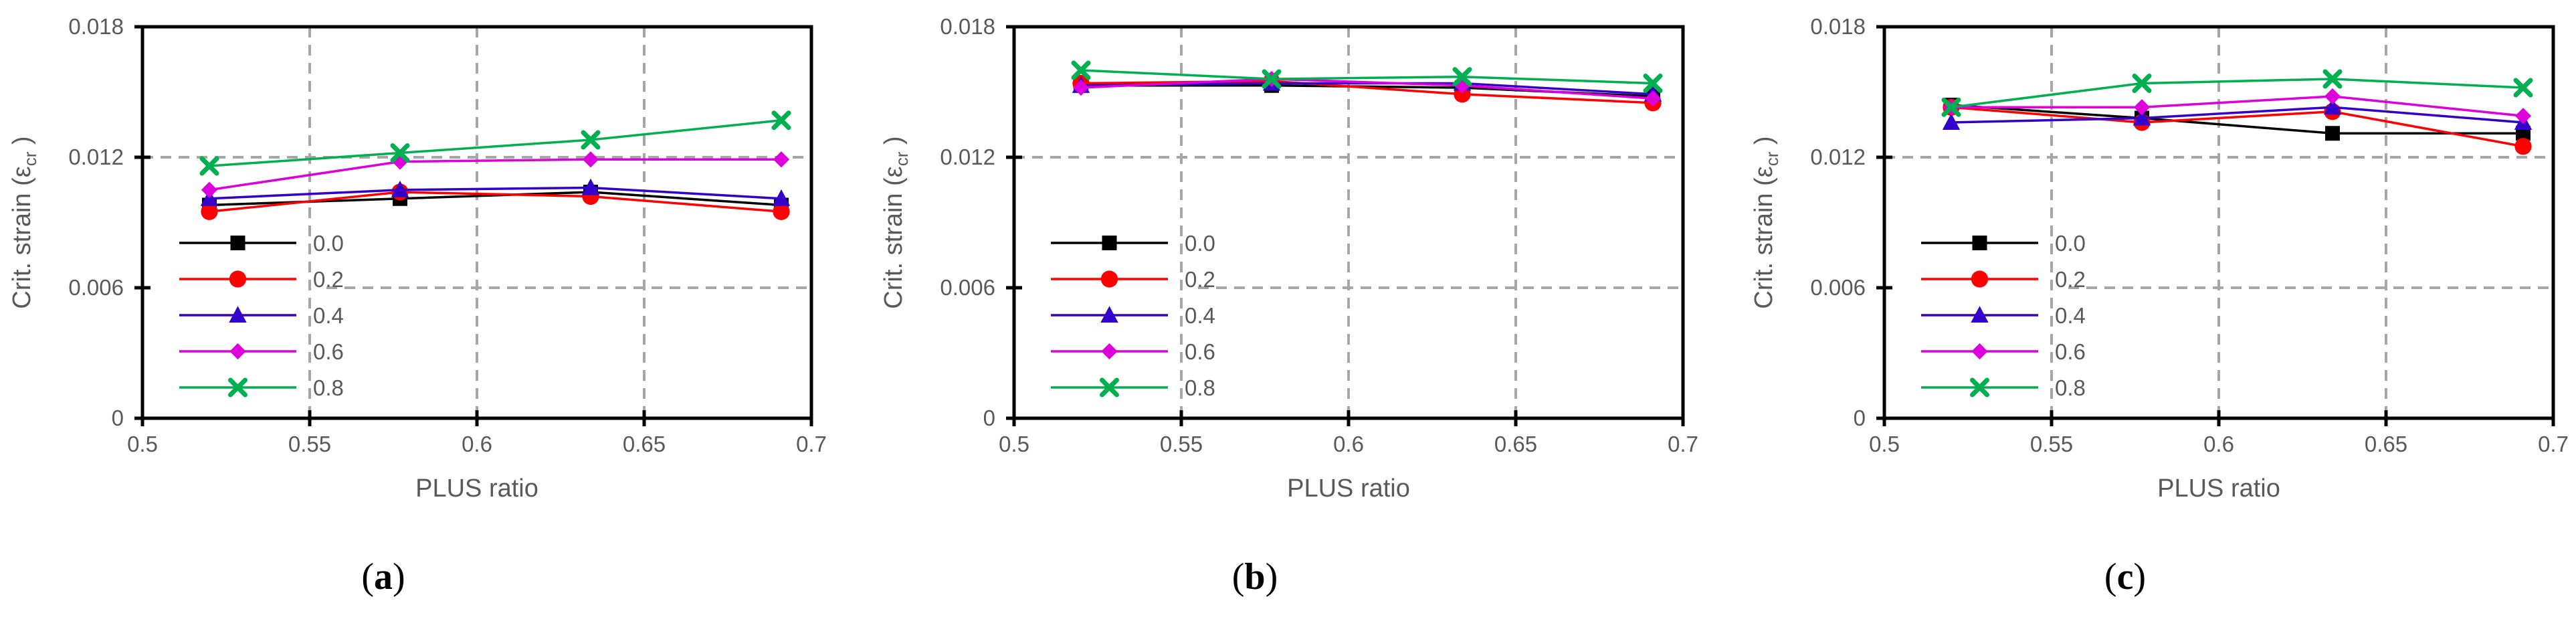 This screenshot has height=617, width=2576. What do you see at coordinates (2125, 577) in the screenshot?
I see `panel-label-letter: c` at bounding box center [2125, 577].